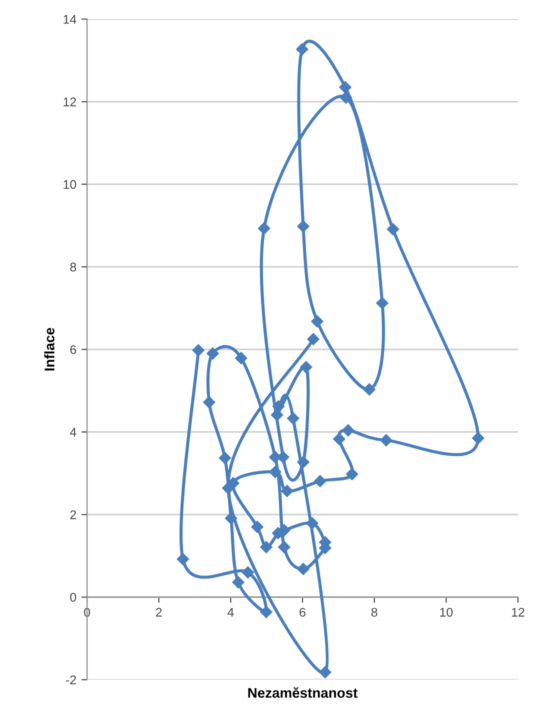 The image size is (534, 708). Describe the element at coordinates (303, 692) in the screenshot. I see `x-axis-title: Nezaměstnanost` at that location.